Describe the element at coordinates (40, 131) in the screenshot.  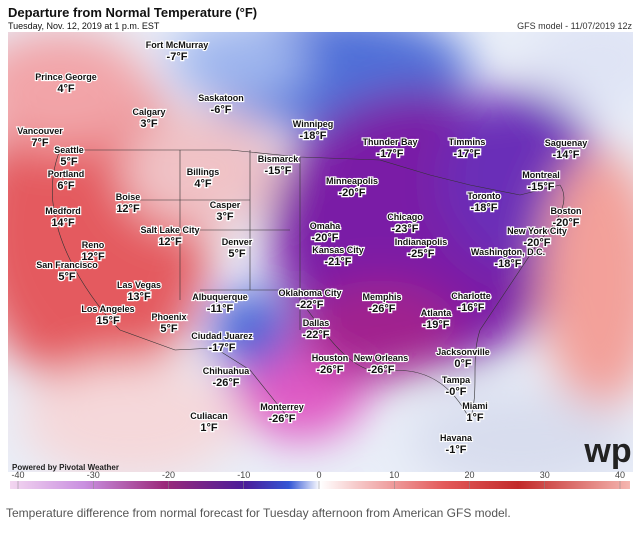
I see `city-name: Vancouver` at that location.